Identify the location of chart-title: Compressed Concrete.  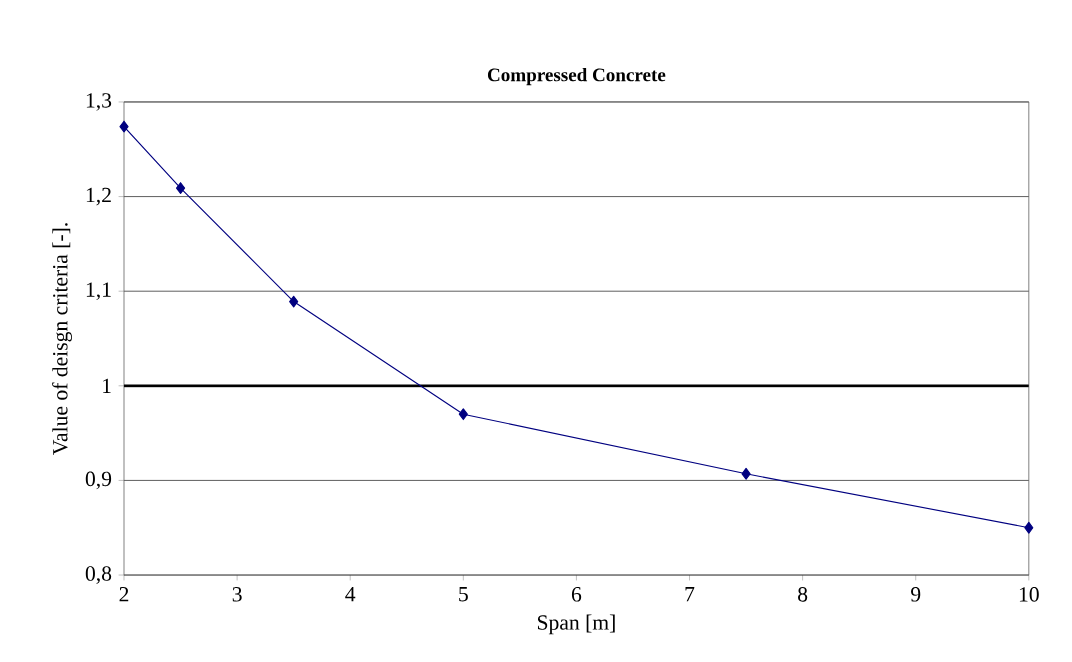
(576, 76).